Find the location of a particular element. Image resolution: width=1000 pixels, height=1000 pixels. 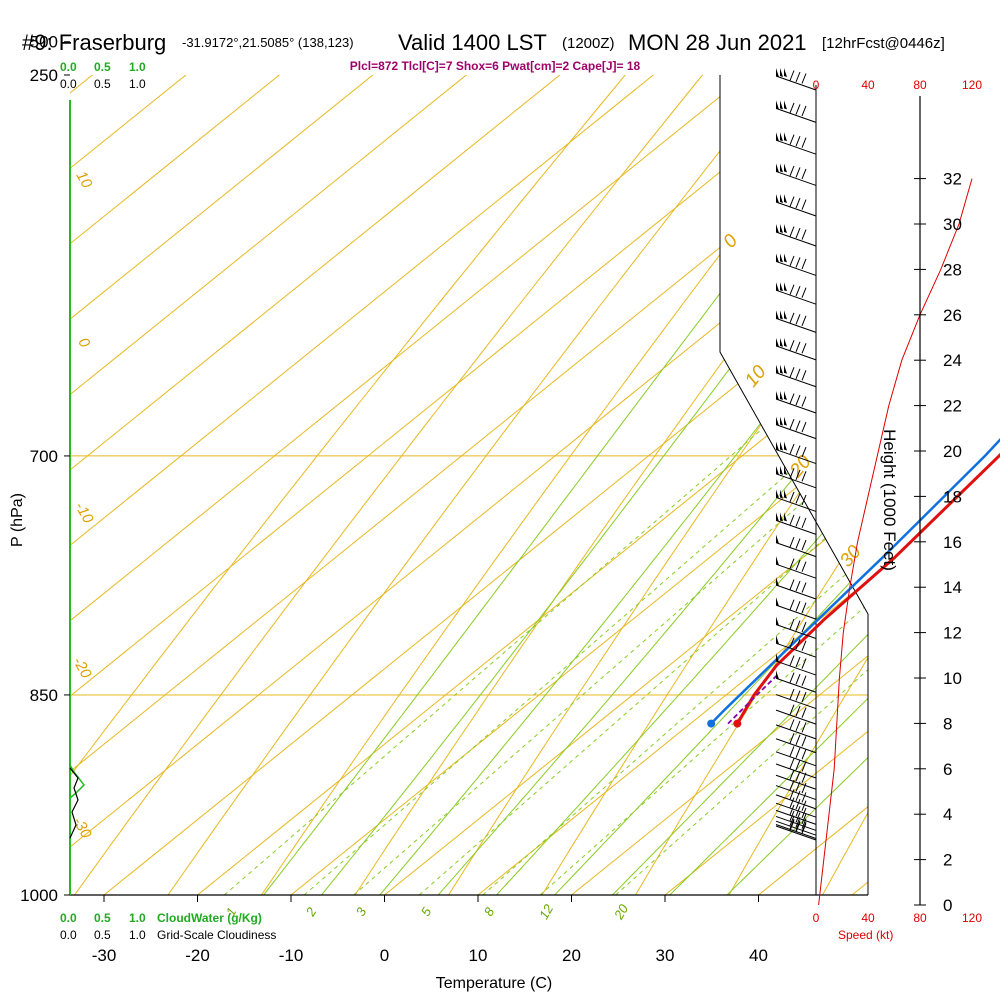

height-tick-label: 30 is located at coordinates (952, 224).